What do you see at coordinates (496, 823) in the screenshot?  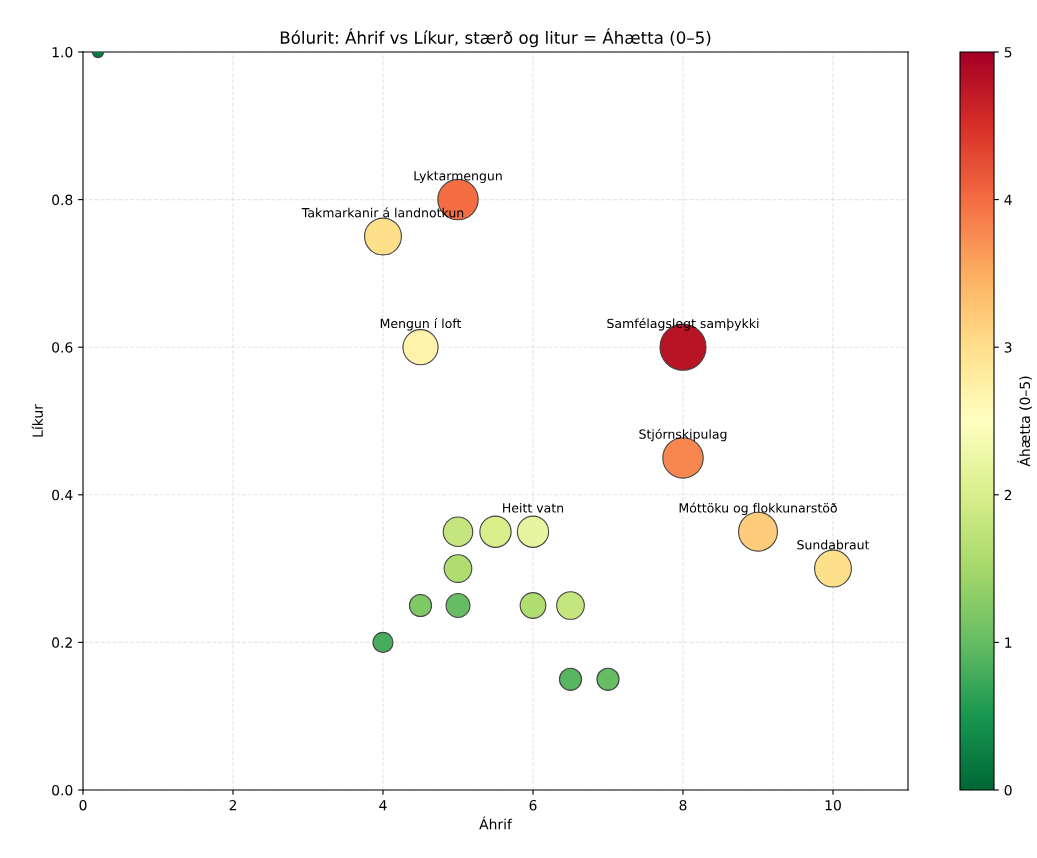 I see `x-axis-title: Áhrif` at bounding box center [496, 823].